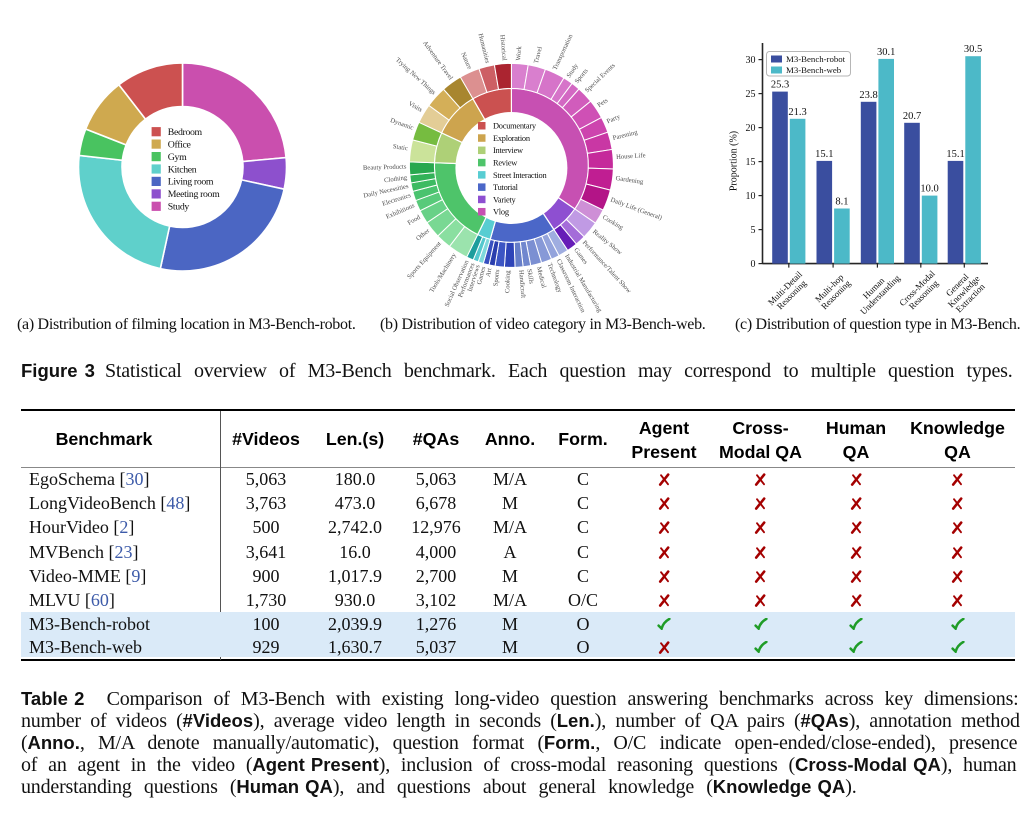  Describe the element at coordinates (177, 157) in the screenshot. I see `svg-text: Gym` at that location.